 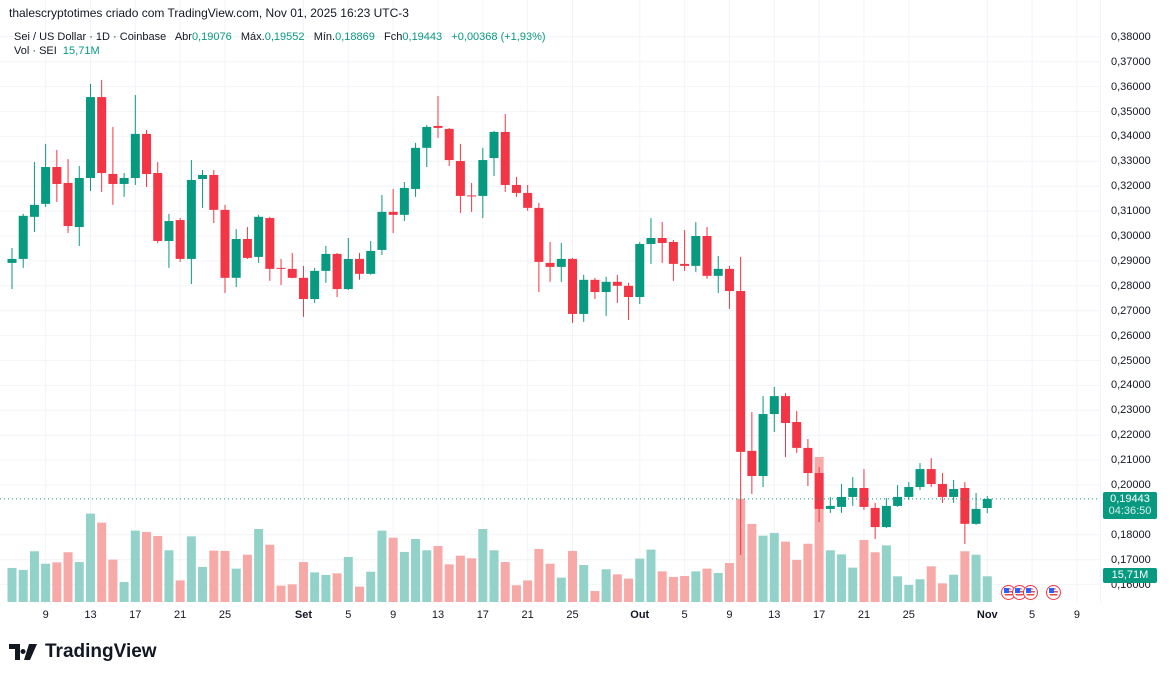 I want to click on tradingview-logo: TradingView, so click(x=83, y=652).